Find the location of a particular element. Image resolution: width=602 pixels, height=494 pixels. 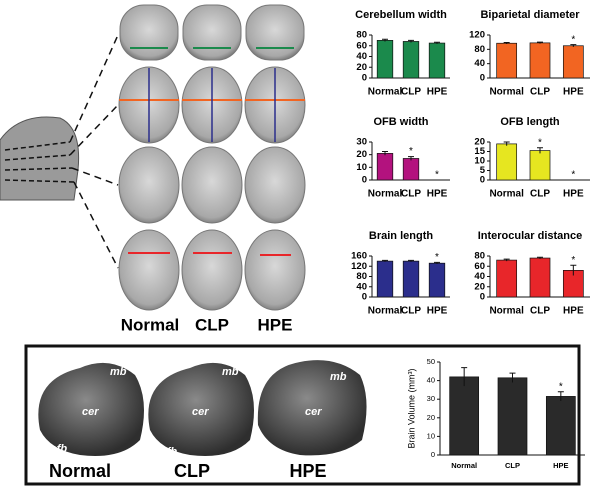

render-label: Normal is located at coordinates (80, 471).